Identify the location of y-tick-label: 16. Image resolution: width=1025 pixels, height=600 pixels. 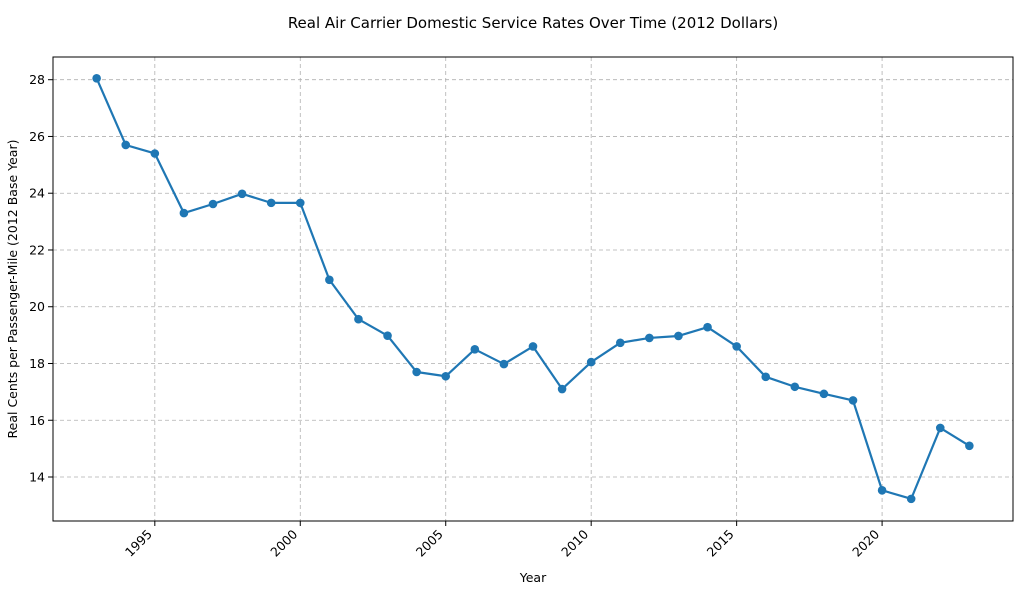
(37, 420).